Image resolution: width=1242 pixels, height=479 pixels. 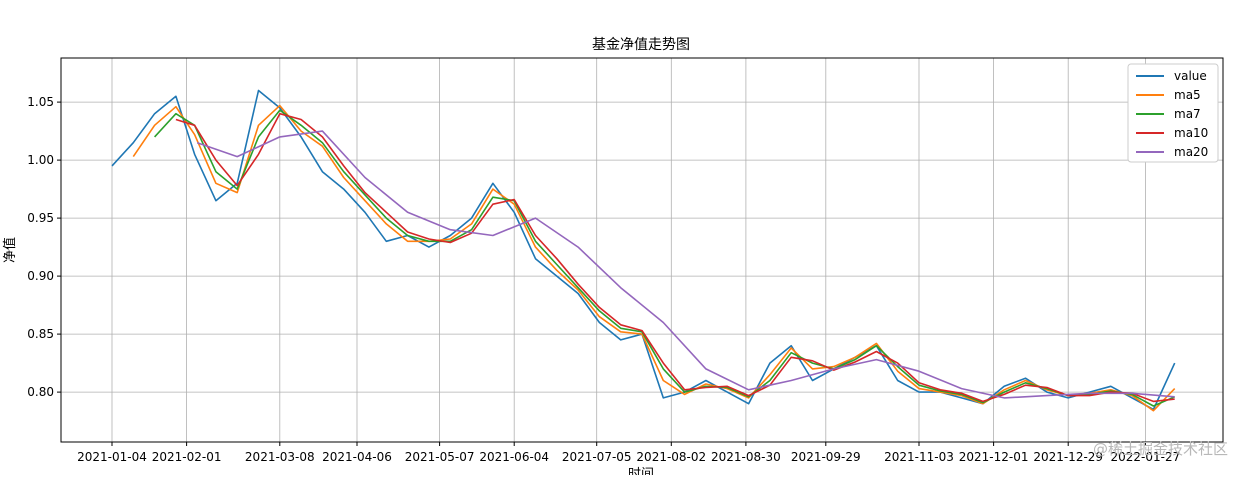 What do you see at coordinates (1191, 133) in the screenshot?
I see `legend-label-ma10: ma10` at bounding box center [1191, 133].